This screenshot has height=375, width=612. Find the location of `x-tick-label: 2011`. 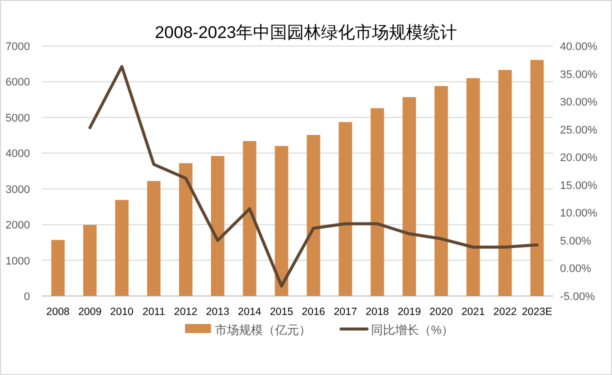

x-tick-label: 2011 is located at coordinates (154, 312).